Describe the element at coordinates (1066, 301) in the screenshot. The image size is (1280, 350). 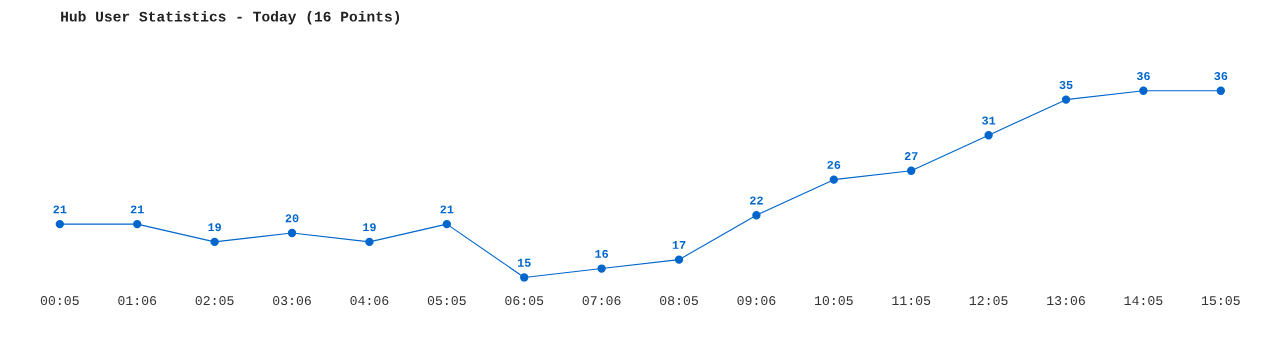
I see `x-tick-label: 13:06` at that location.